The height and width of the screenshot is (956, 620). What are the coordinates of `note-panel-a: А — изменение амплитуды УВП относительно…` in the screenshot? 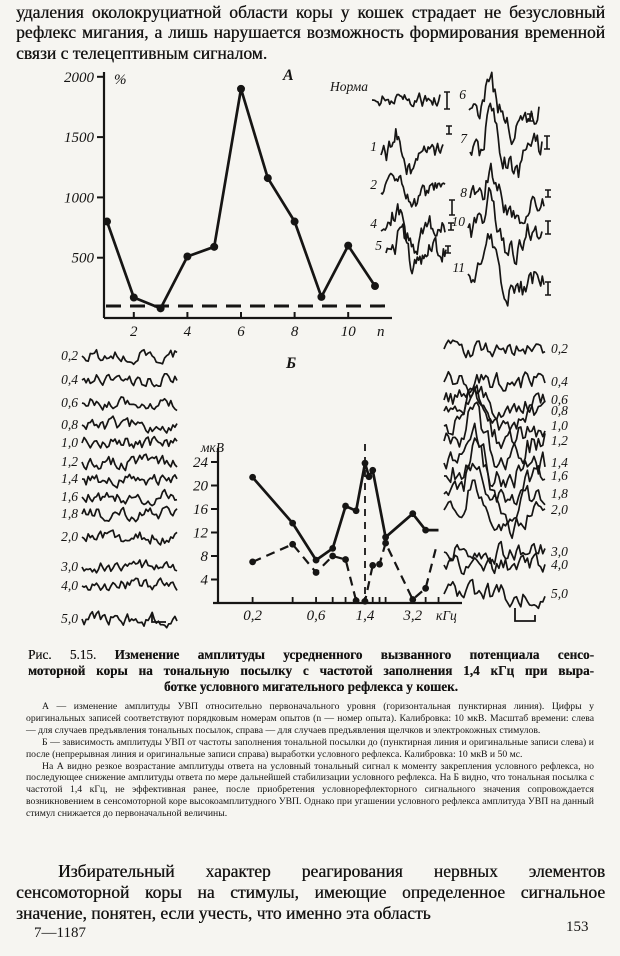 It's located at (310, 718).